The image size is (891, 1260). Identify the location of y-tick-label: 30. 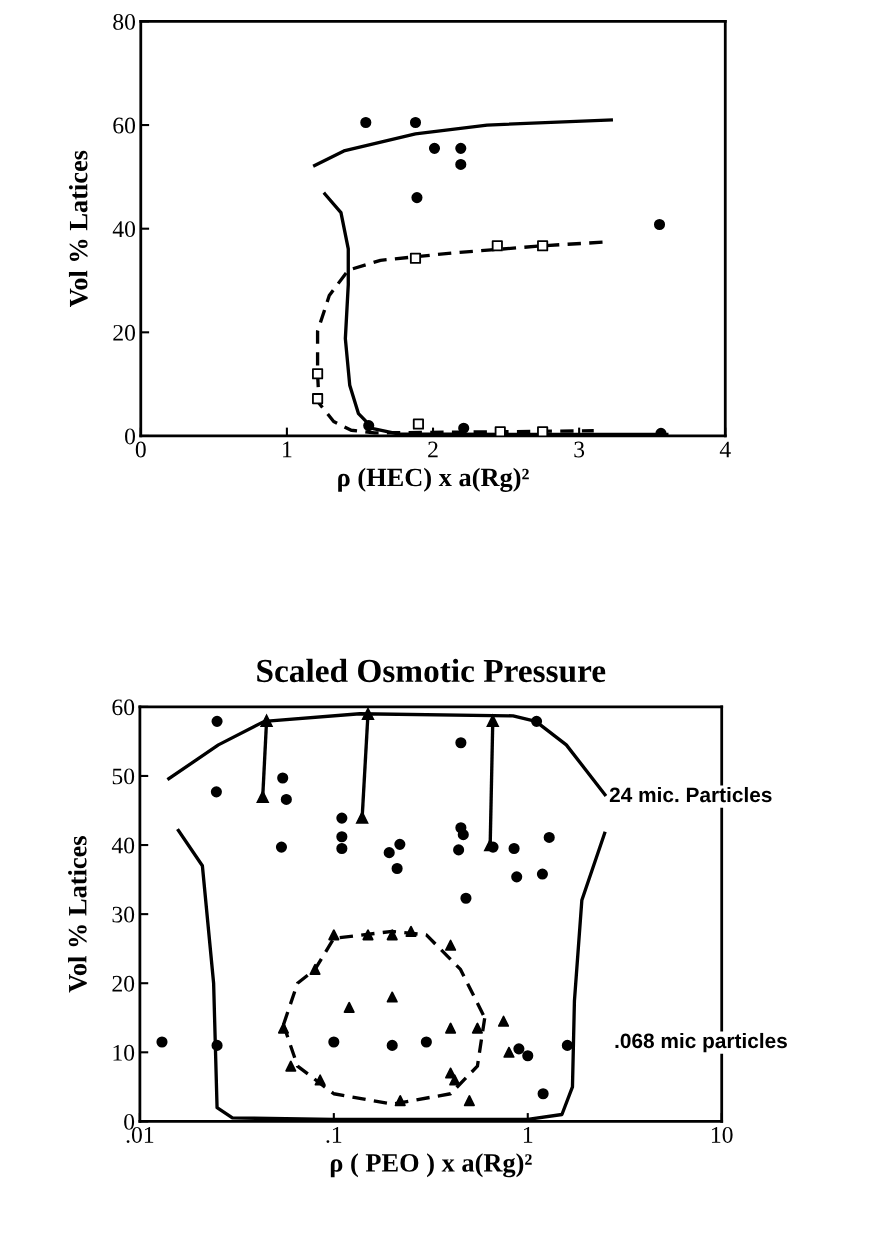
(123, 914).